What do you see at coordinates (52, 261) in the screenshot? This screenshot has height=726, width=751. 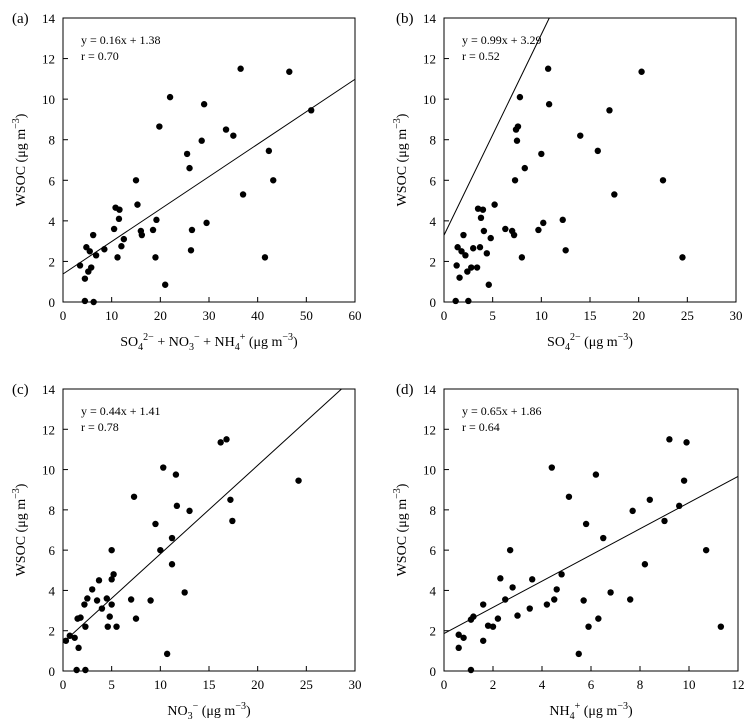 I see `y-tick-label: 2` at bounding box center [52, 261].